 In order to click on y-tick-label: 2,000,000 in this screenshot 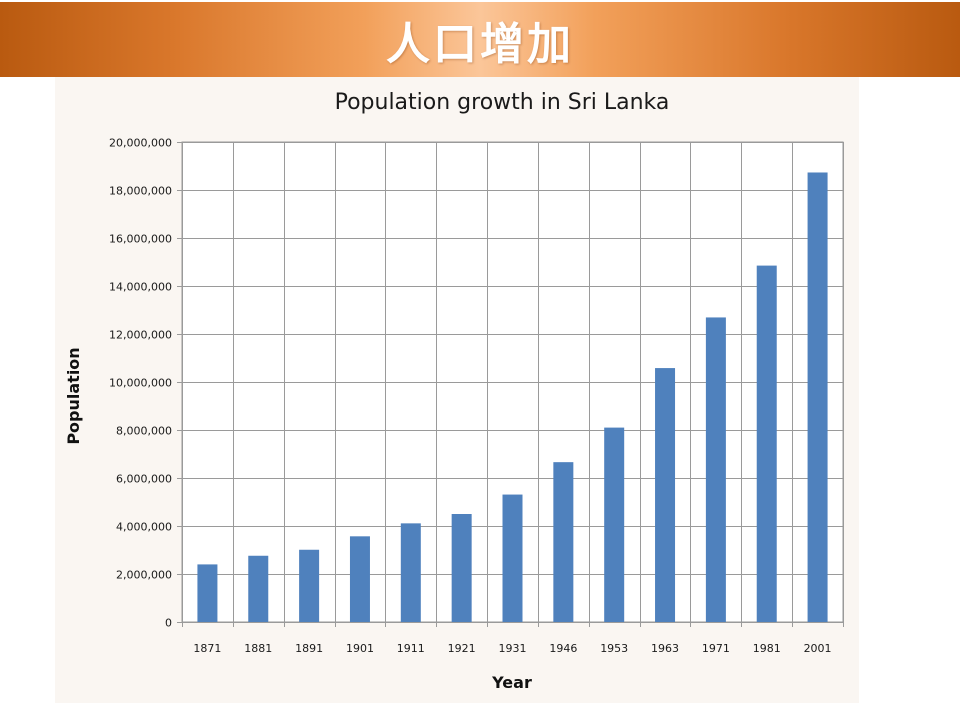, I will do `click(144, 575)`.